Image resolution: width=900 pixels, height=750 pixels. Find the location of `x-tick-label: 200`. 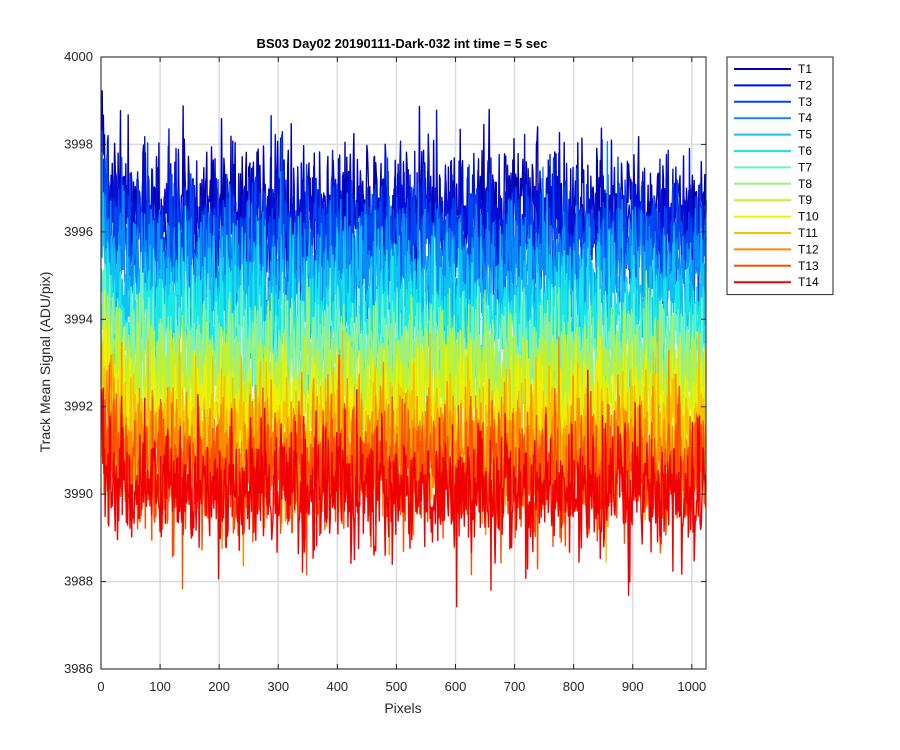

x-tick-label: 200 is located at coordinates (219, 686).